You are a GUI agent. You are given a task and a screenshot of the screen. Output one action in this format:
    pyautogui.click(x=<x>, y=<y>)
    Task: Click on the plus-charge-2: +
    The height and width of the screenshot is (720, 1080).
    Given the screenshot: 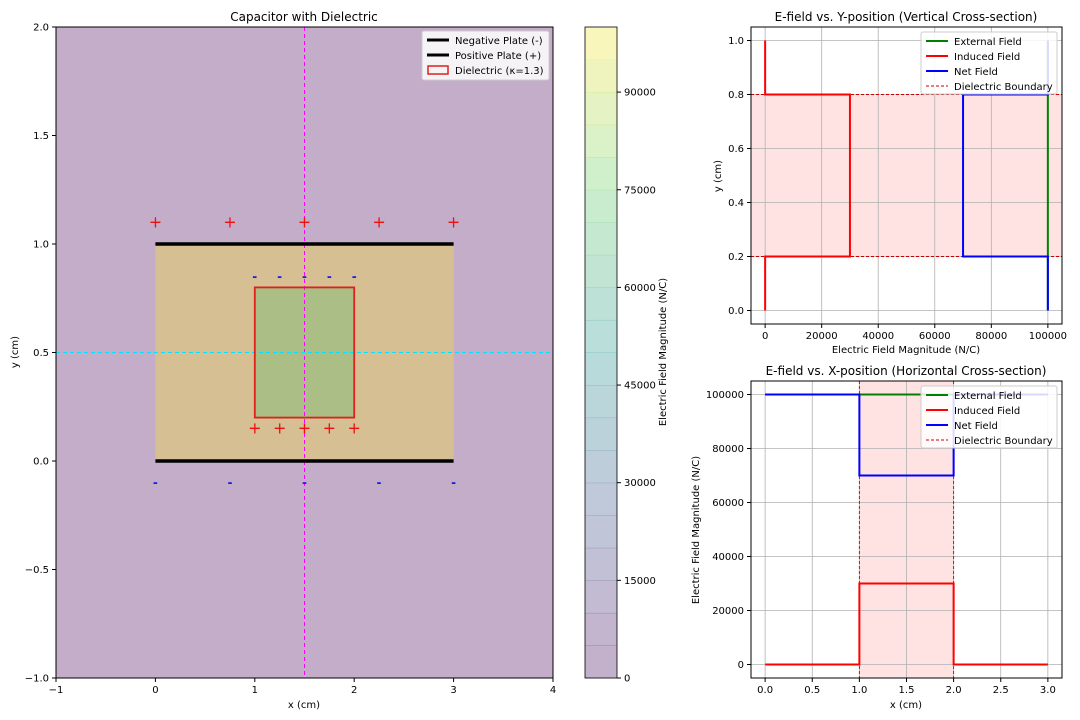 What is the action you would take?
    pyautogui.click(x=304, y=221)
    